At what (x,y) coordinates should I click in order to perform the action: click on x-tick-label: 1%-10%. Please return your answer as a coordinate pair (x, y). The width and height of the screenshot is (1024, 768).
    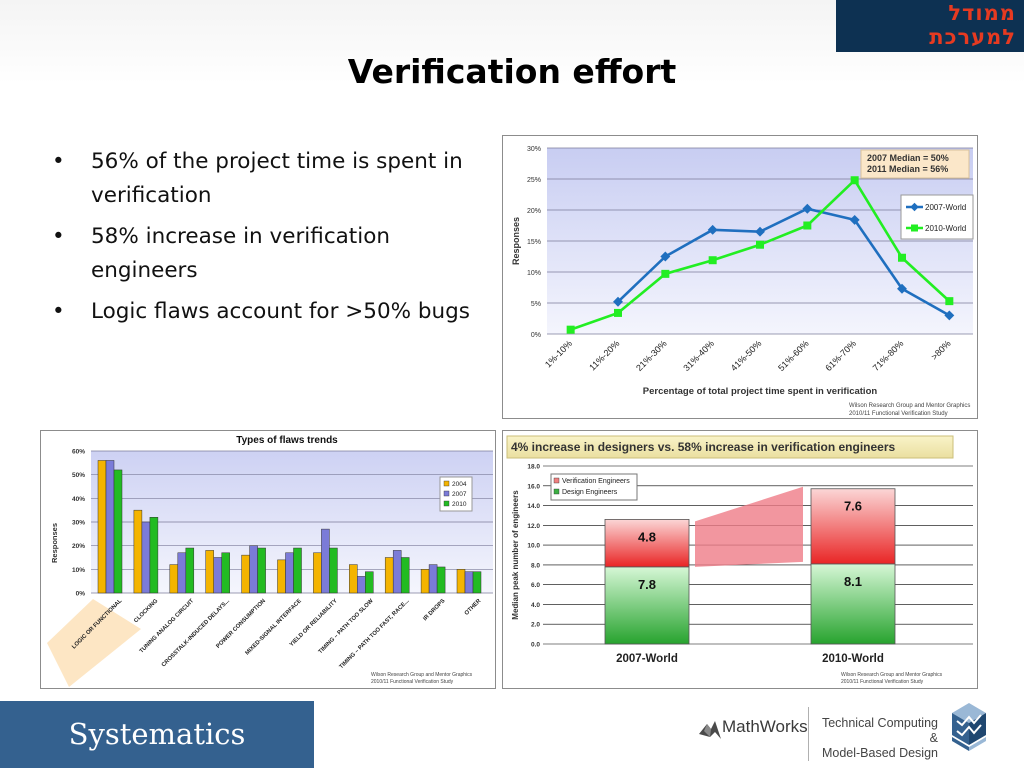
    Looking at the image, I should click on (558, 353).